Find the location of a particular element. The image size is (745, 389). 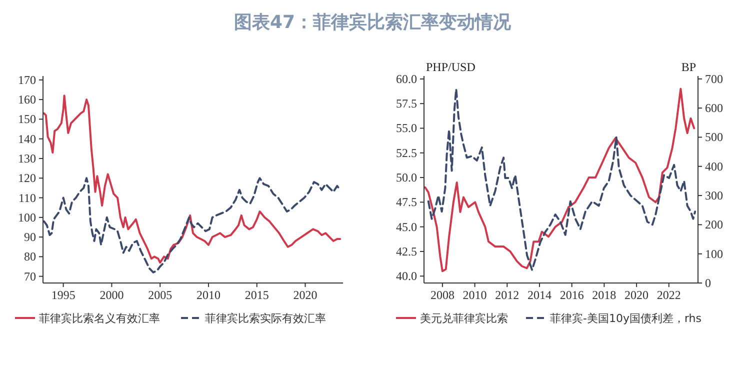

line-series is located at coordinates (192, 225).